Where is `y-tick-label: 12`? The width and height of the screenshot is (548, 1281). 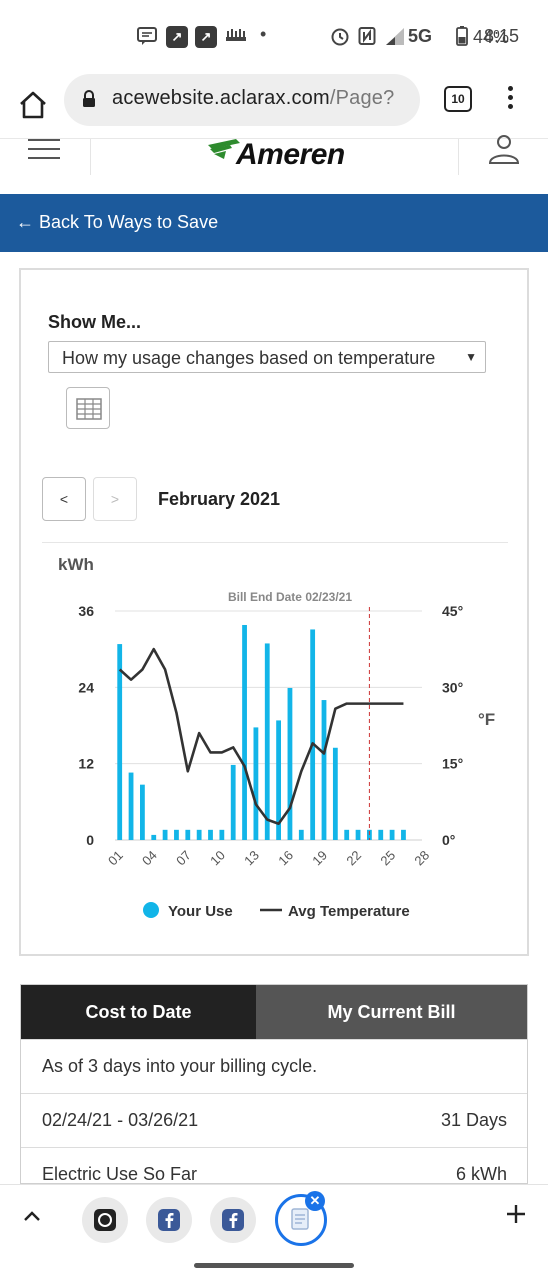 y-tick-label: 12 is located at coordinates (86, 764).